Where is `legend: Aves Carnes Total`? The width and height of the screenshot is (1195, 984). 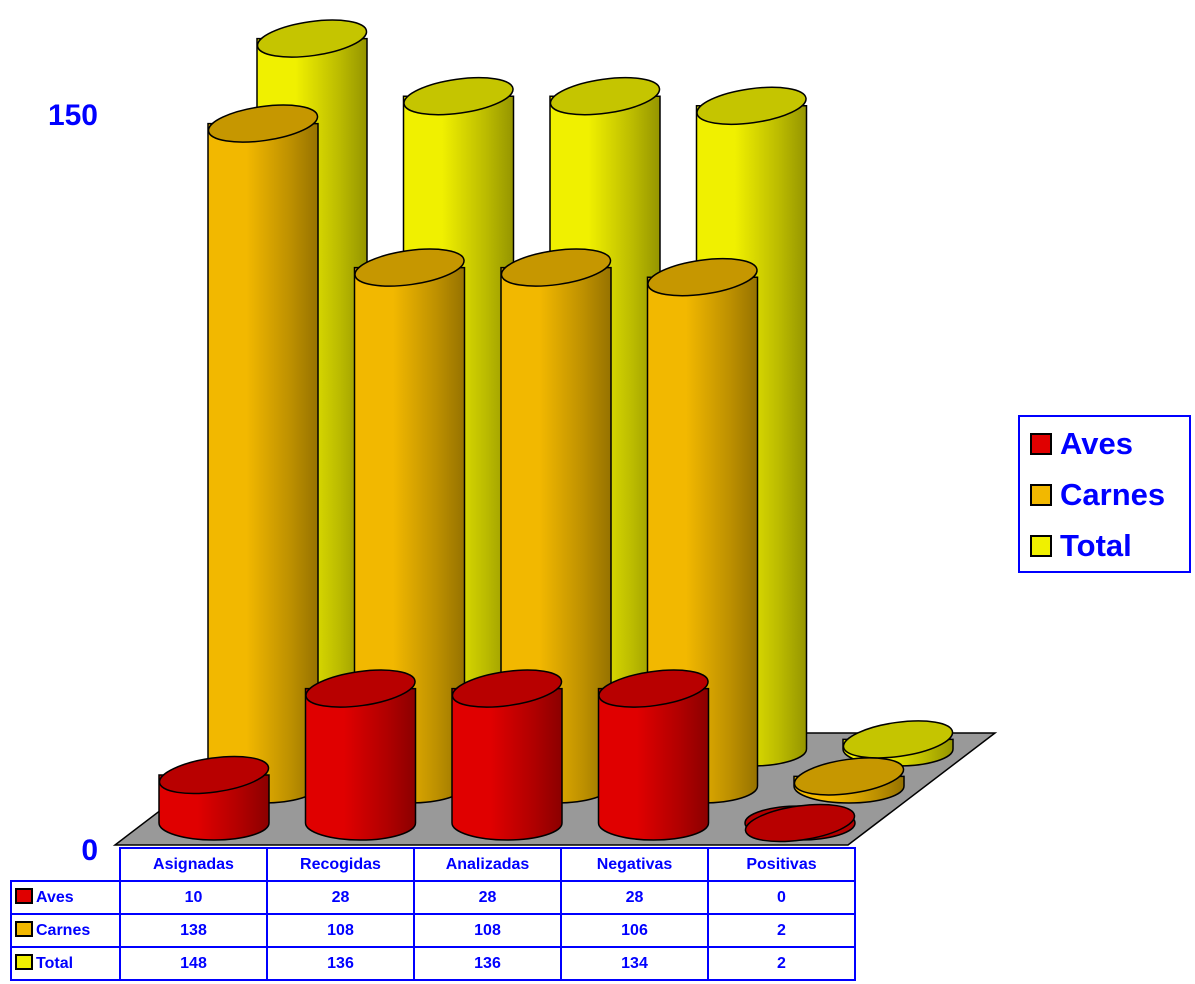 legend: Aves Carnes Total is located at coordinates (1104, 494).